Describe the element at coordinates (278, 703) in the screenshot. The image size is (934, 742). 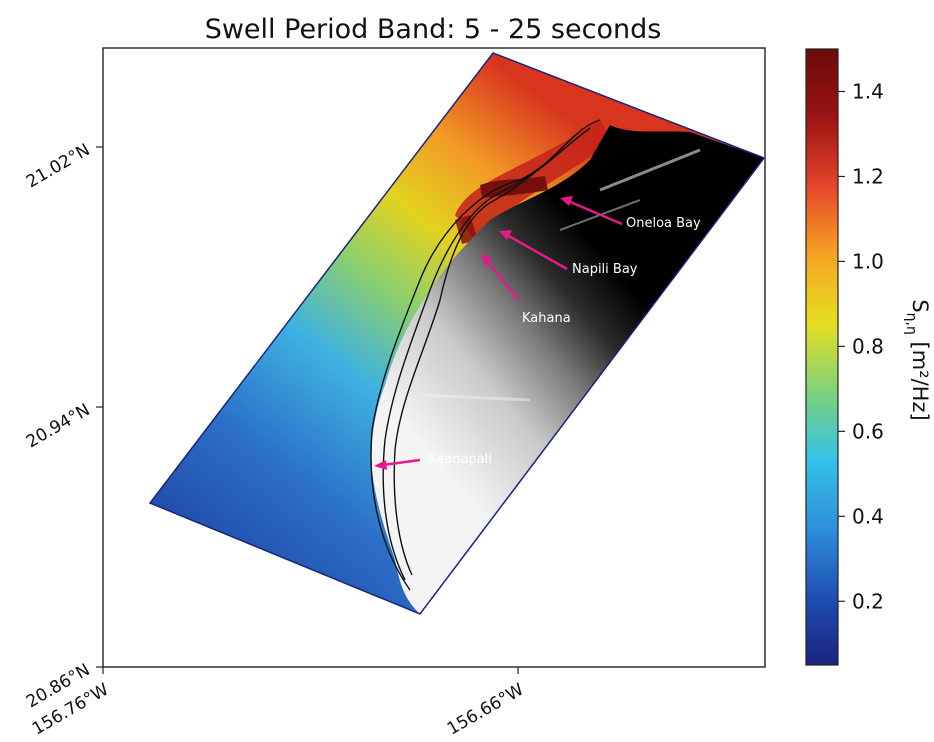
I see `x-axis: 156.76°W 156.66°W` at that location.